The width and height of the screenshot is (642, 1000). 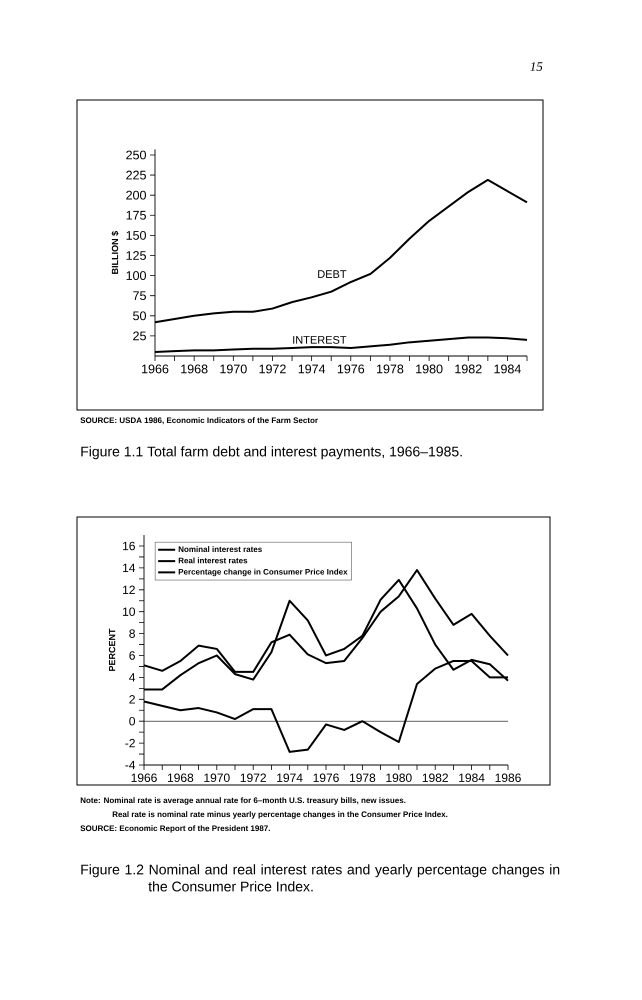 What do you see at coordinates (136, 275) in the screenshot?
I see `y-tick-label: 100` at bounding box center [136, 275].